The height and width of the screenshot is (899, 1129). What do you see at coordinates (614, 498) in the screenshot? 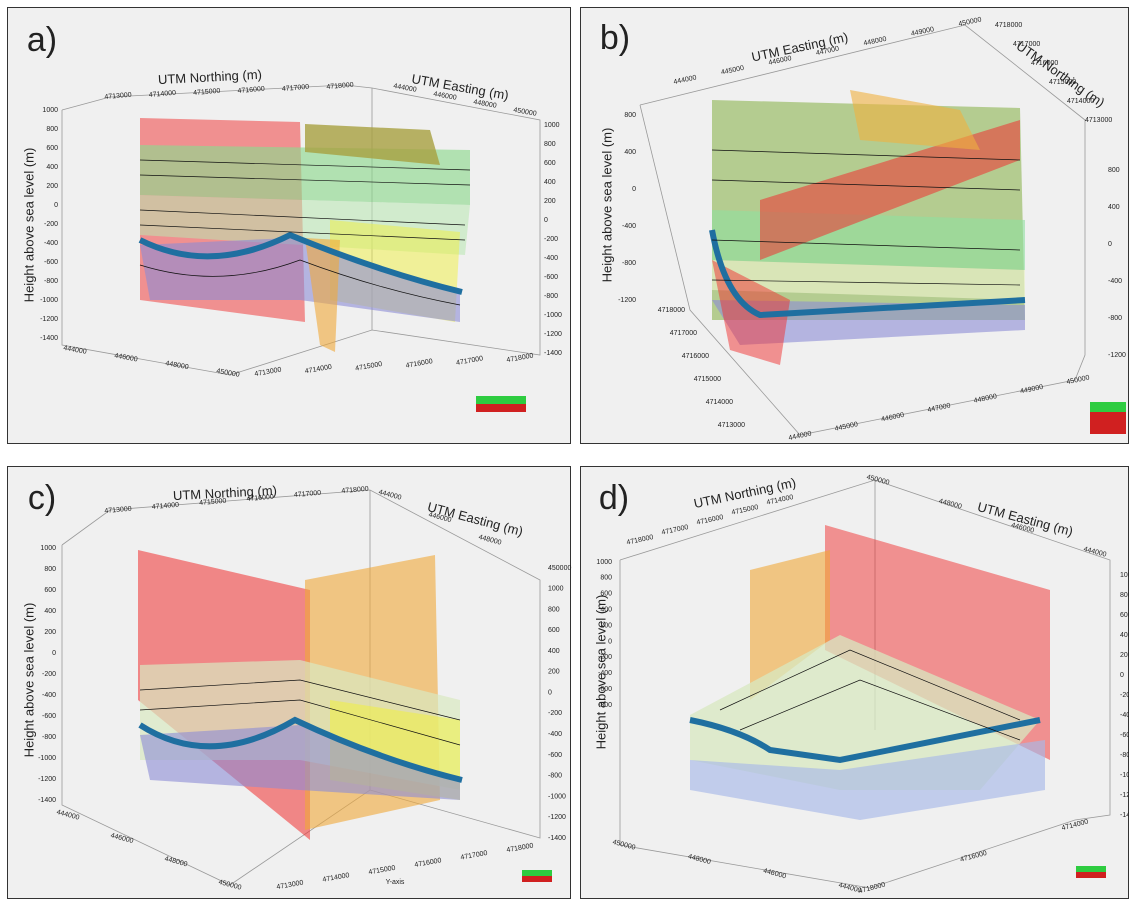
I see `label: d)` at bounding box center [614, 498].